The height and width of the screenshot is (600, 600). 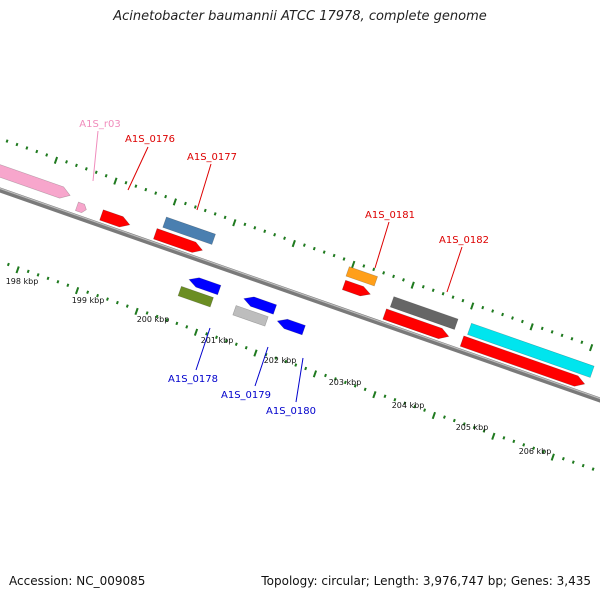 I want to click on gene-label-a1s_0178: A1S_0178, so click(x=193, y=379).